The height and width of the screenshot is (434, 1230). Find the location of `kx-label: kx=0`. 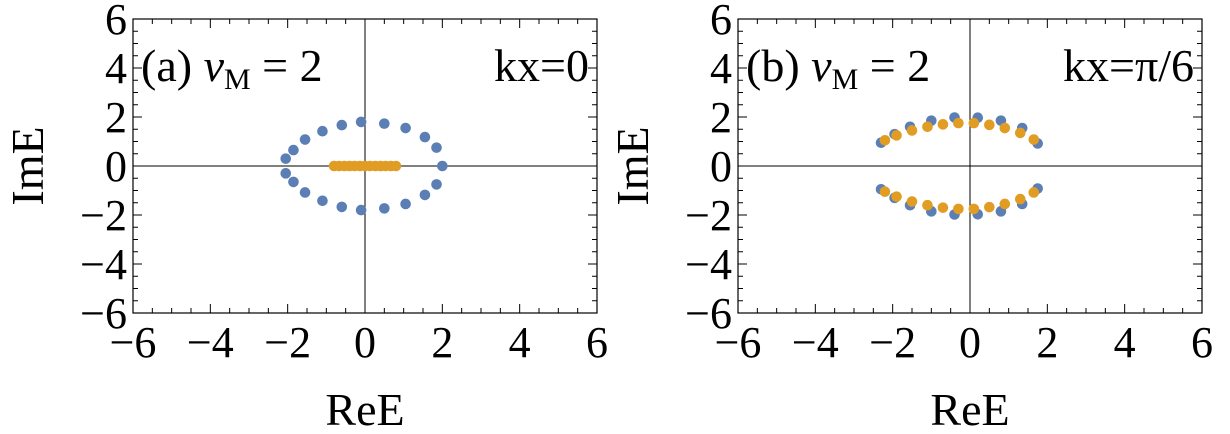

kx-label: kx=0 is located at coordinates (541, 65).